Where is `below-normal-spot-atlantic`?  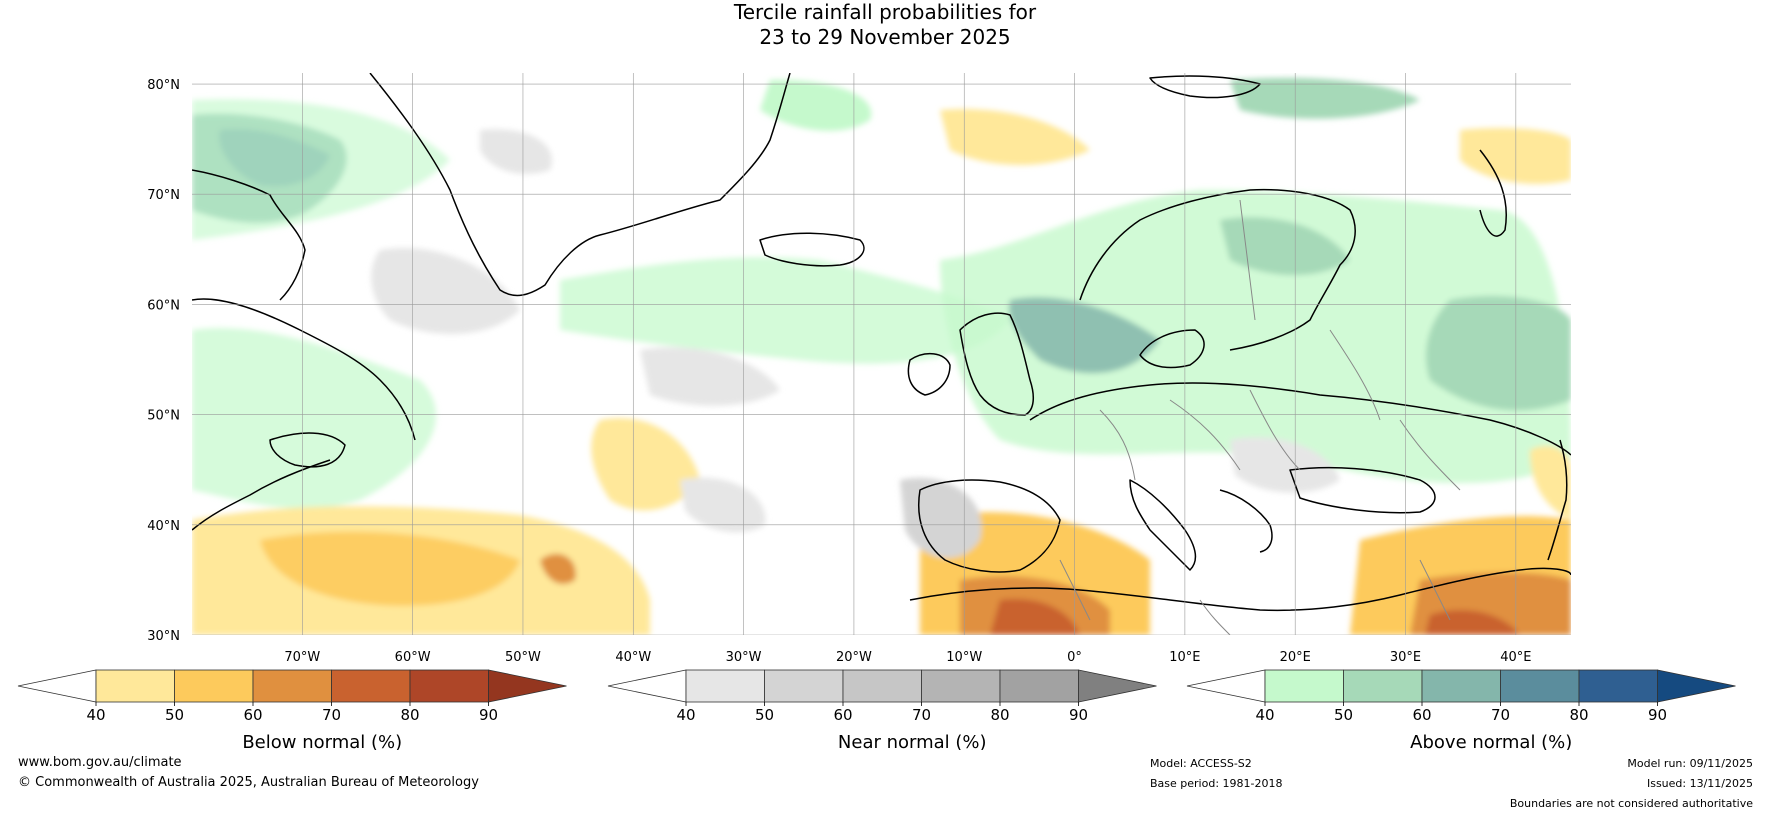 below-normal-spot-atlantic is located at coordinates (558, 568).